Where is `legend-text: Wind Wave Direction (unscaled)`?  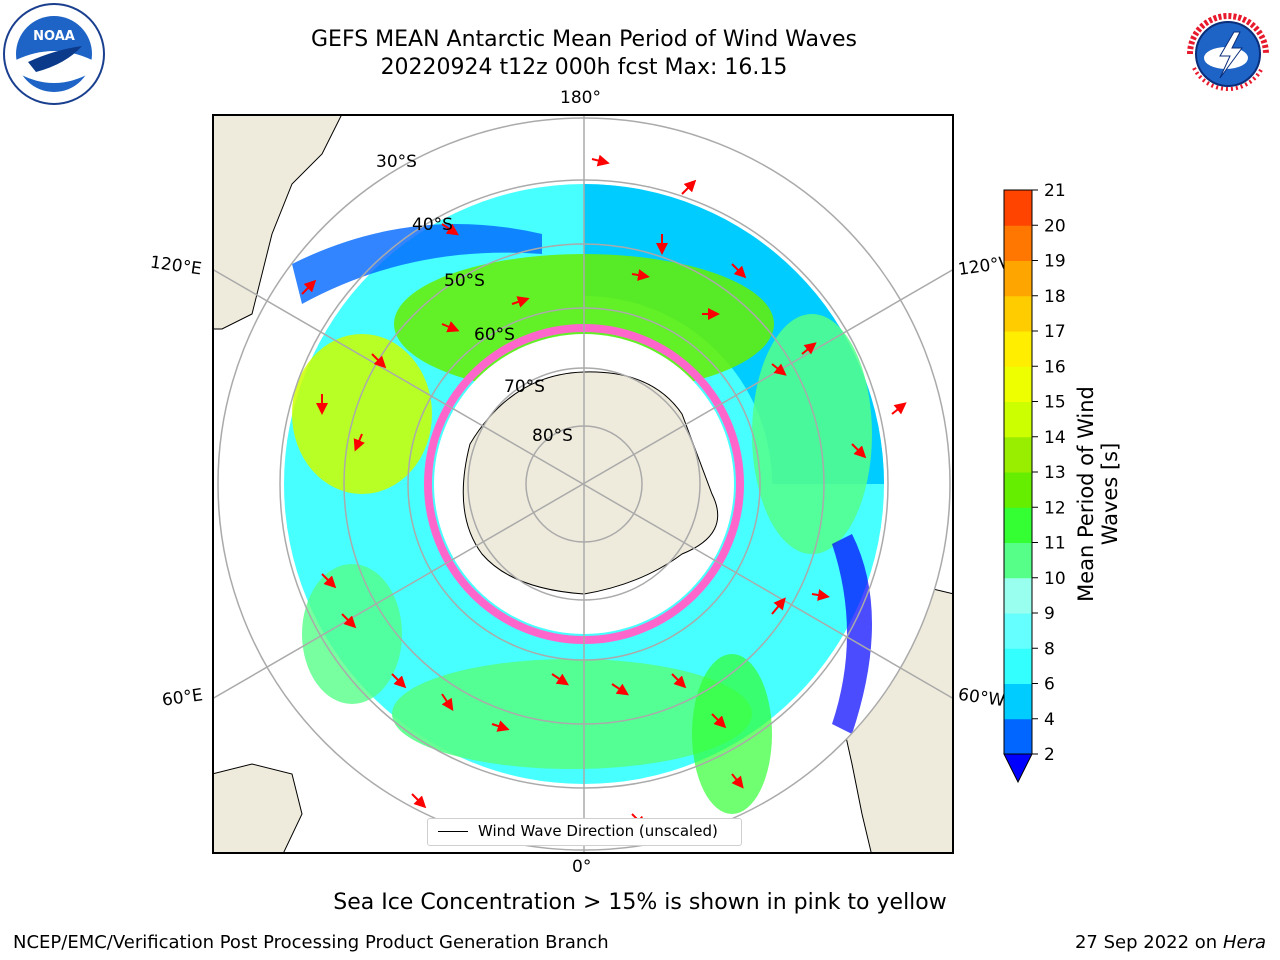
legend-text: Wind Wave Direction (unscaled) is located at coordinates (598, 831).